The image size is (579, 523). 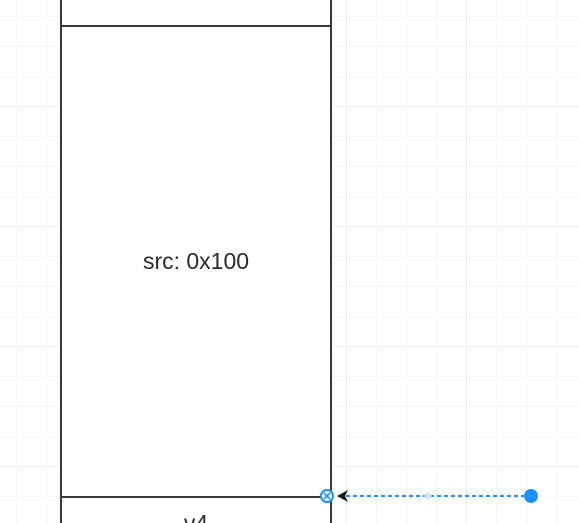 What do you see at coordinates (196, 13) in the screenshot?
I see `shape-top` at bounding box center [196, 13].